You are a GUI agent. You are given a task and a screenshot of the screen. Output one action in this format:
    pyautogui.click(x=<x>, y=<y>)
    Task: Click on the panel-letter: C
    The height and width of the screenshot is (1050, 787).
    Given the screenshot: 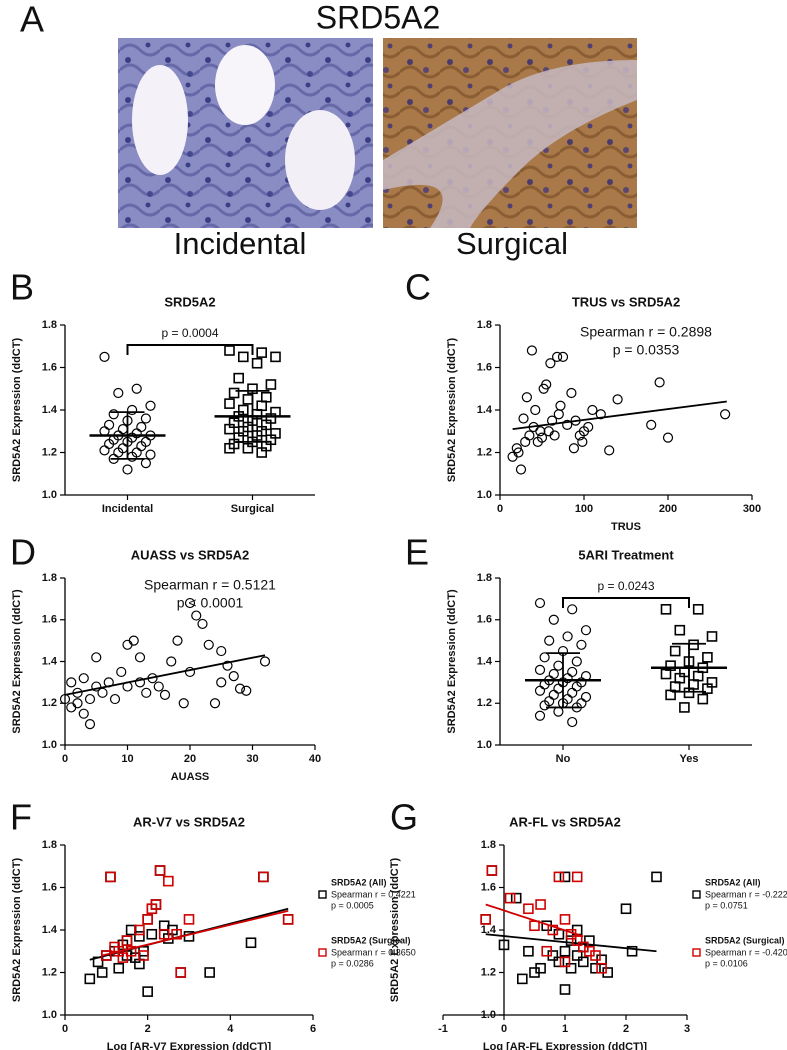 What is the action you would take?
    pyautogui.click(x=418, y=287)
    